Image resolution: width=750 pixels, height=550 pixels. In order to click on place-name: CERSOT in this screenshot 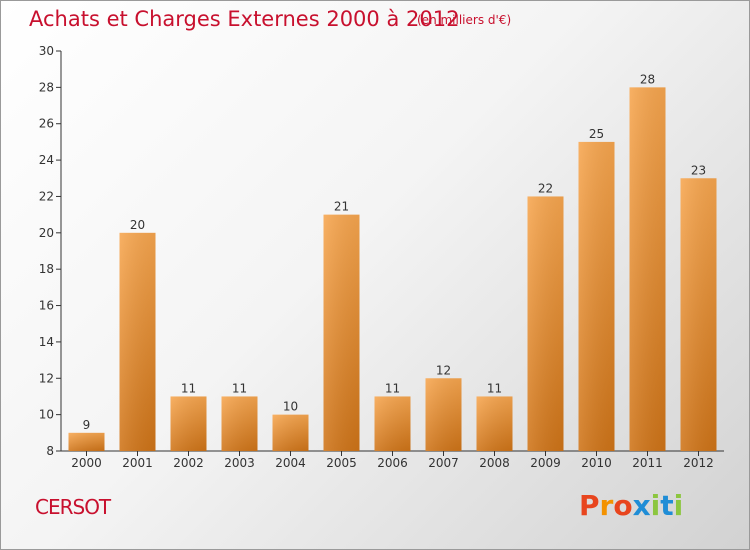, I will do `click(73, 507)`.